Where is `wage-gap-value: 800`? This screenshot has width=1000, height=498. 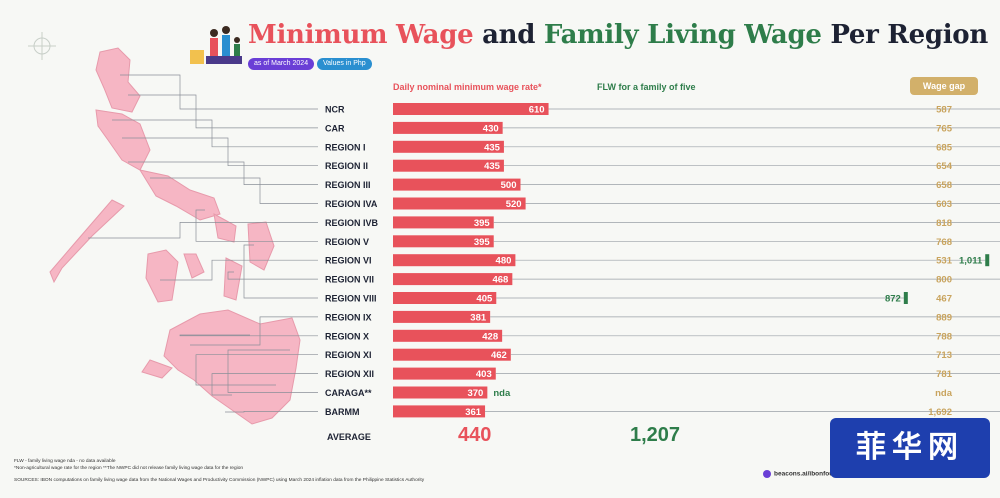 wage-gap-value: 800 is located at coordinates (944, 280).